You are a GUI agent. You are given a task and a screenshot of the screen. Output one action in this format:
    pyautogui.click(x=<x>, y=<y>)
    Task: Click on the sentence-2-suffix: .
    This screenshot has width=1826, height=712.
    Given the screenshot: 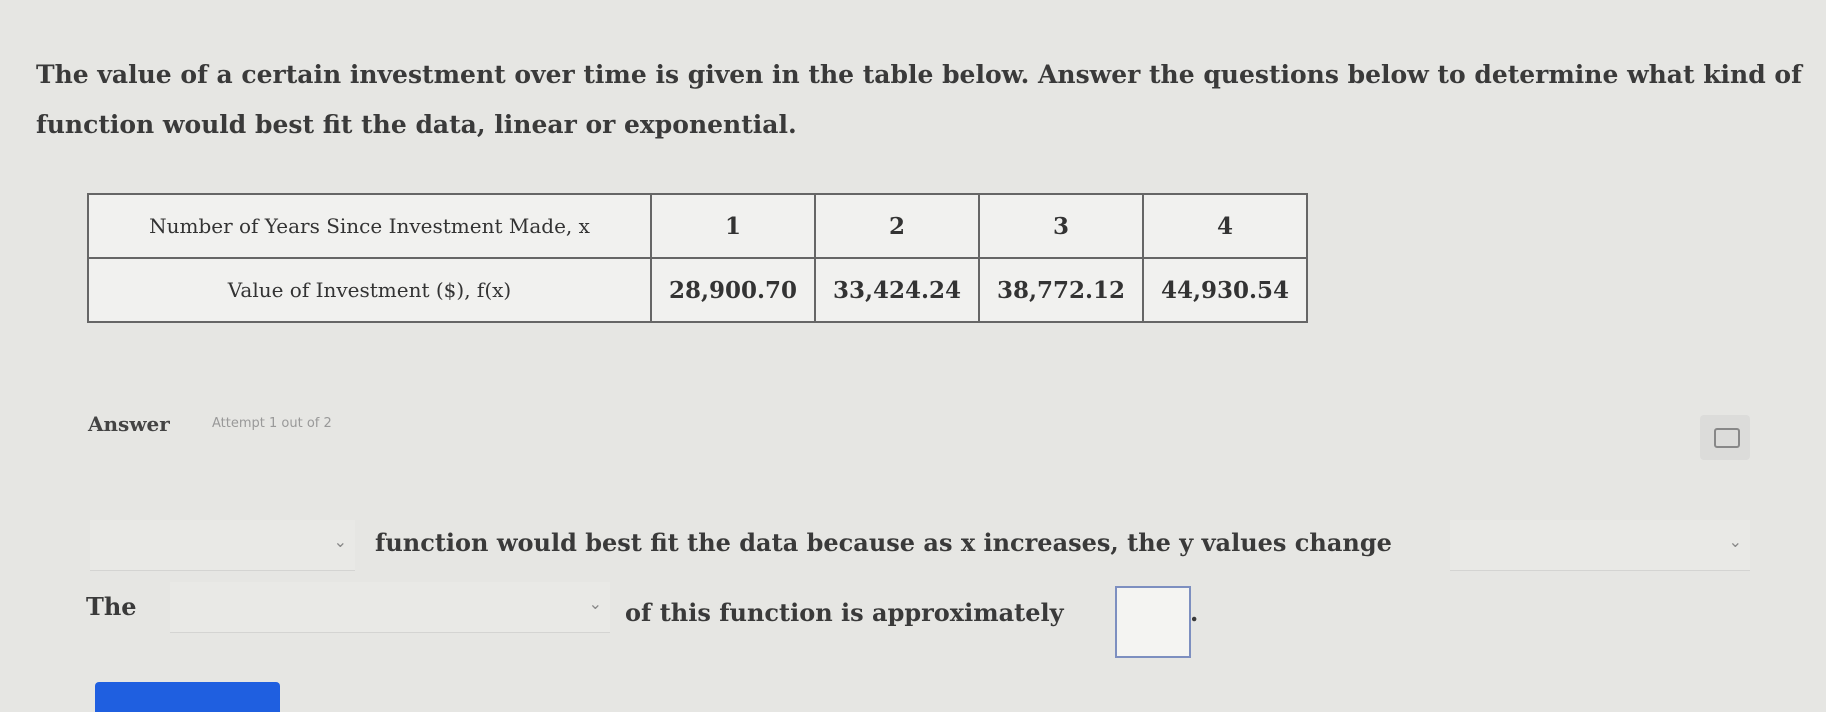 What is the action you would take?
    pyautogui.click(x=1194, y=612)
    